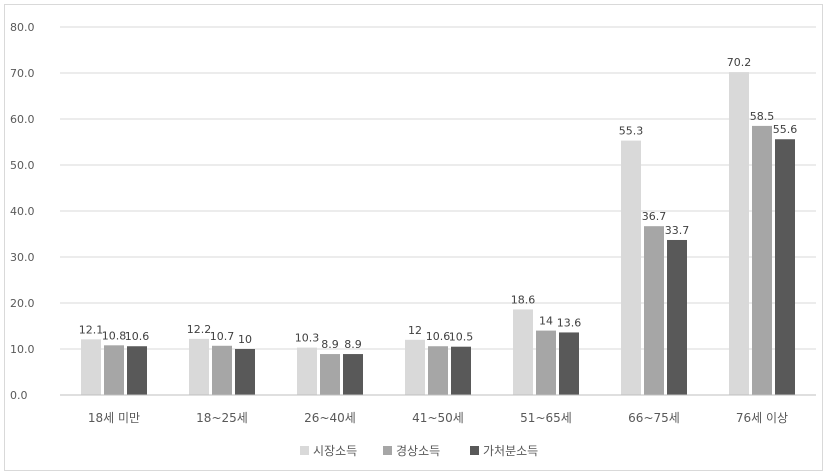 Image resolution: width=829 pixels, height=476 pixels. What do you see at coordinates (22, 349) in the screenshot?
I see `y-tick-label: 10.0` at bounding box center [22, 349].